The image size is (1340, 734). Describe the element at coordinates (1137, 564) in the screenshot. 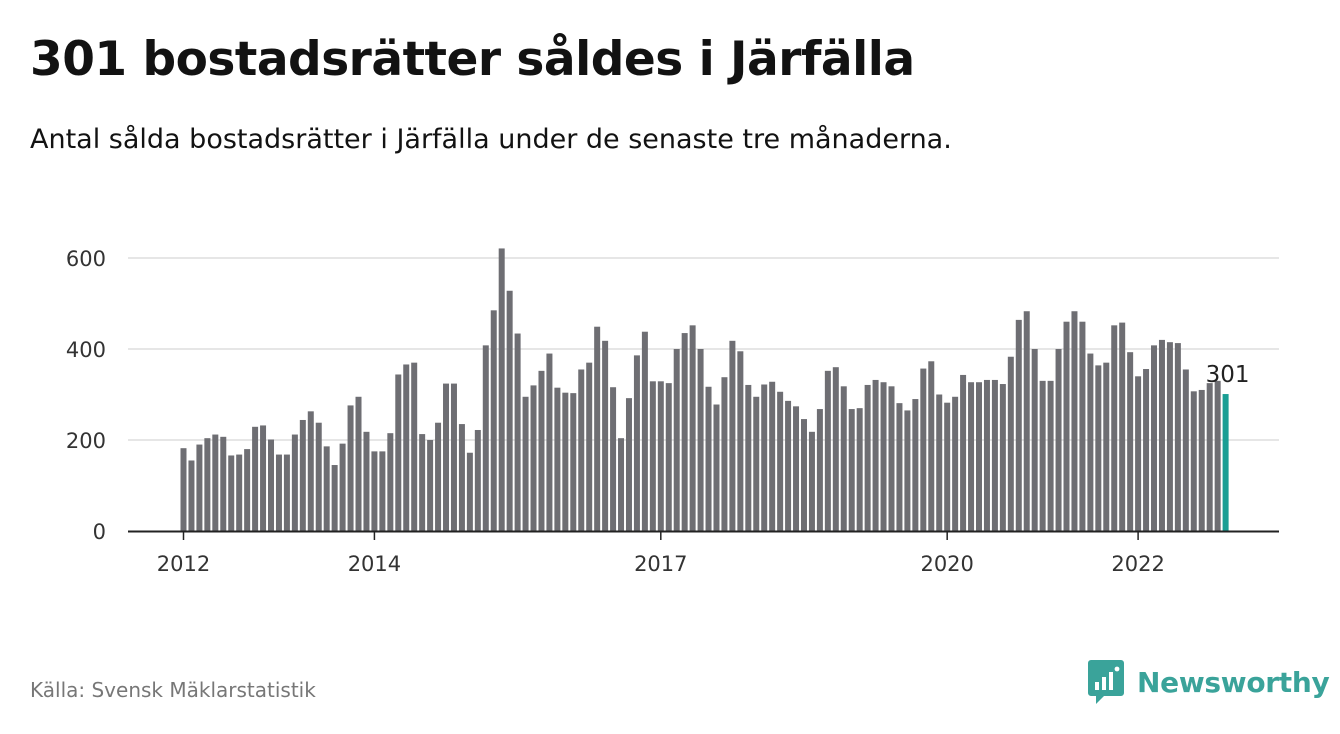

I see `x-tick-label: 2022` at that location.